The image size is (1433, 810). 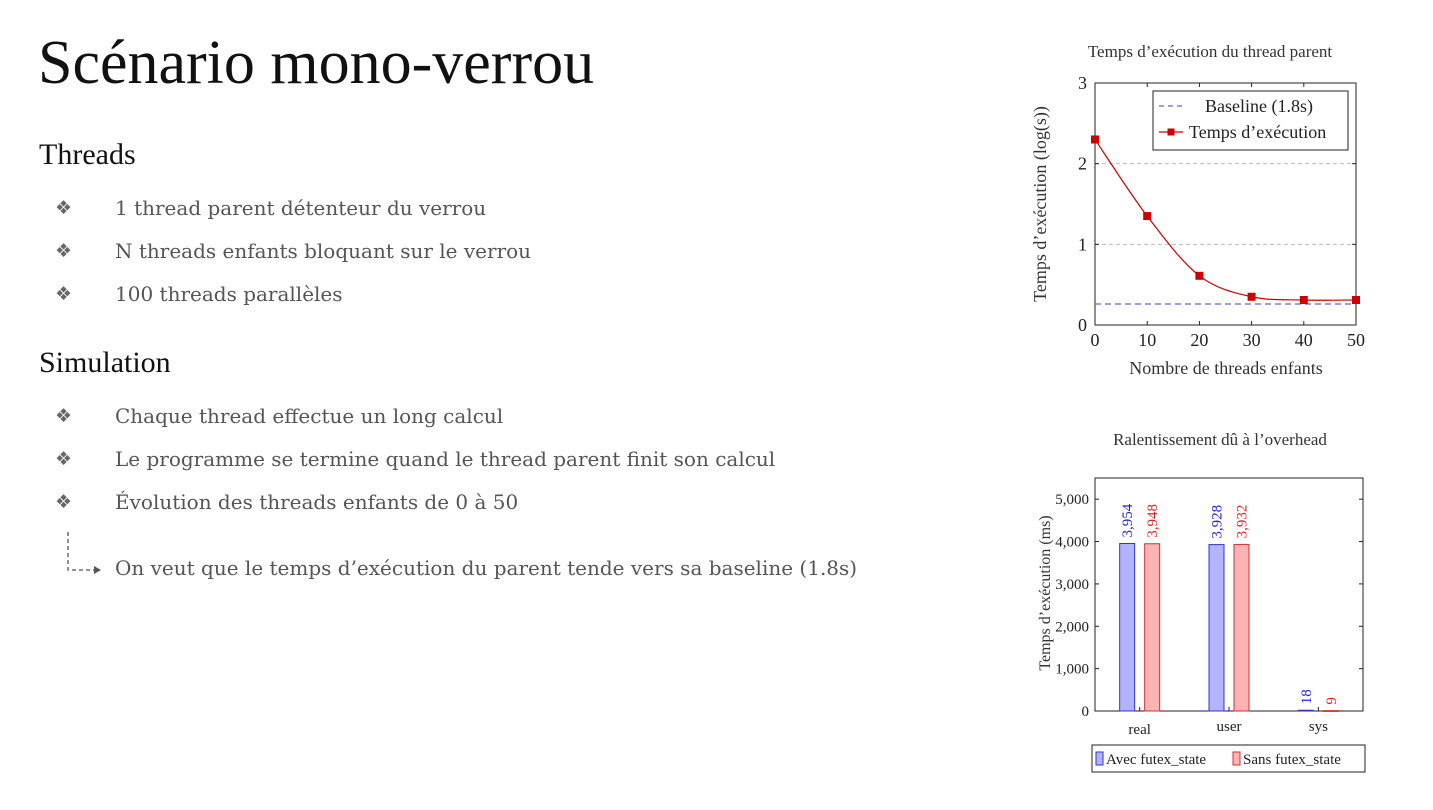 I want to click on list-item: 1 thread parent détenteur du verrou, so click(x=301, y=208).